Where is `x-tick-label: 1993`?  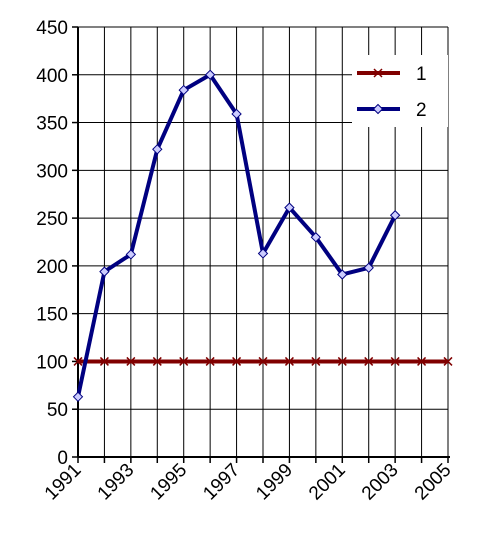
x-tick-label: 1993 is located at coordinates (116, 482).